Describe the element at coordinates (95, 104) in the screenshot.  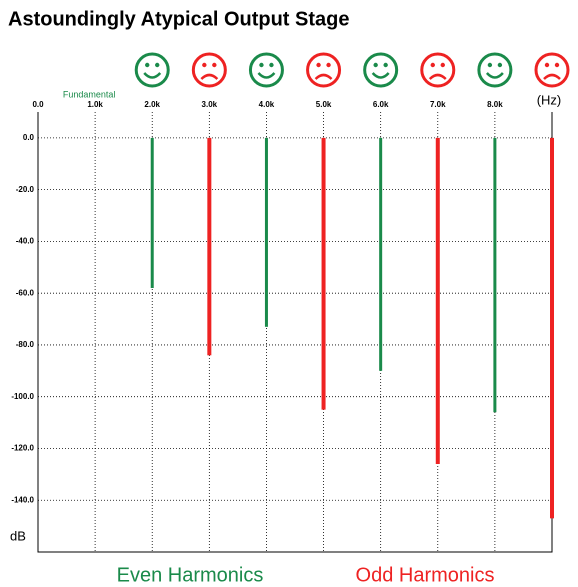
I see `x-tick-label: 1.0k` at that location.